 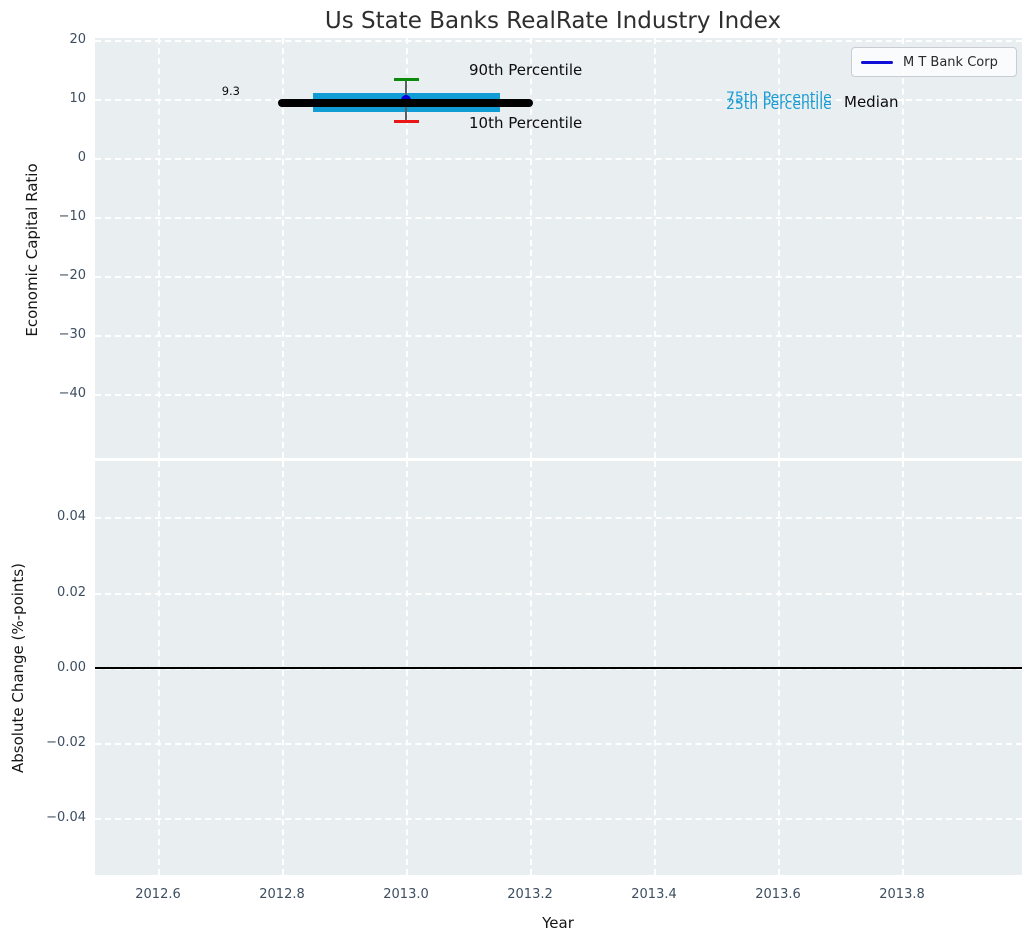 I want to click on xtick: 2013.8, so click(x=902, y=894).